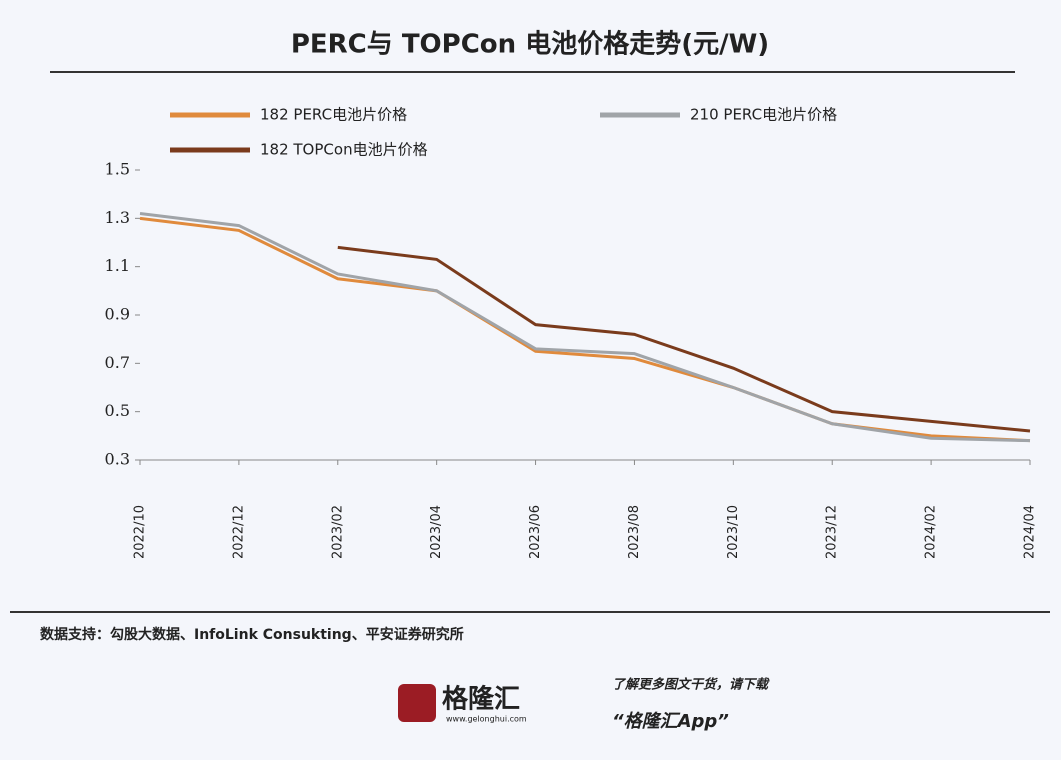  What do you see at coordinates (691, 685) in the screenshot?
I see `promo: 了解更多图文干货，请下载` at bounding box center [691, 685].